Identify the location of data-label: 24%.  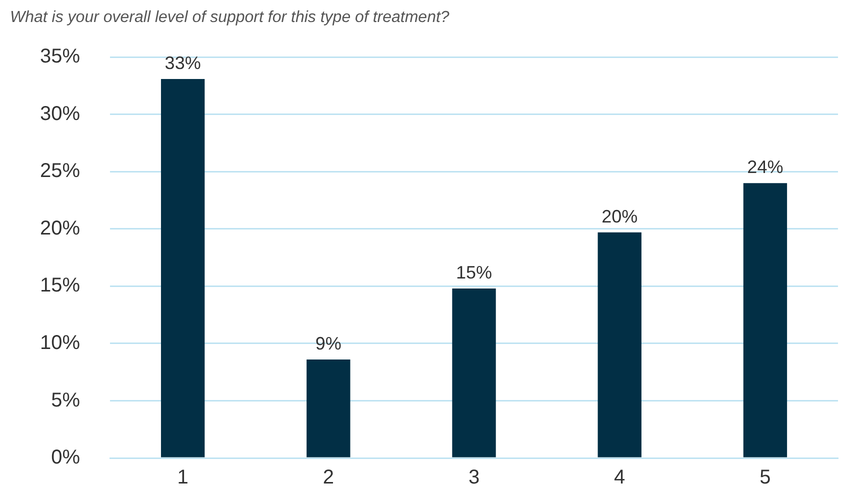
(765, 167).